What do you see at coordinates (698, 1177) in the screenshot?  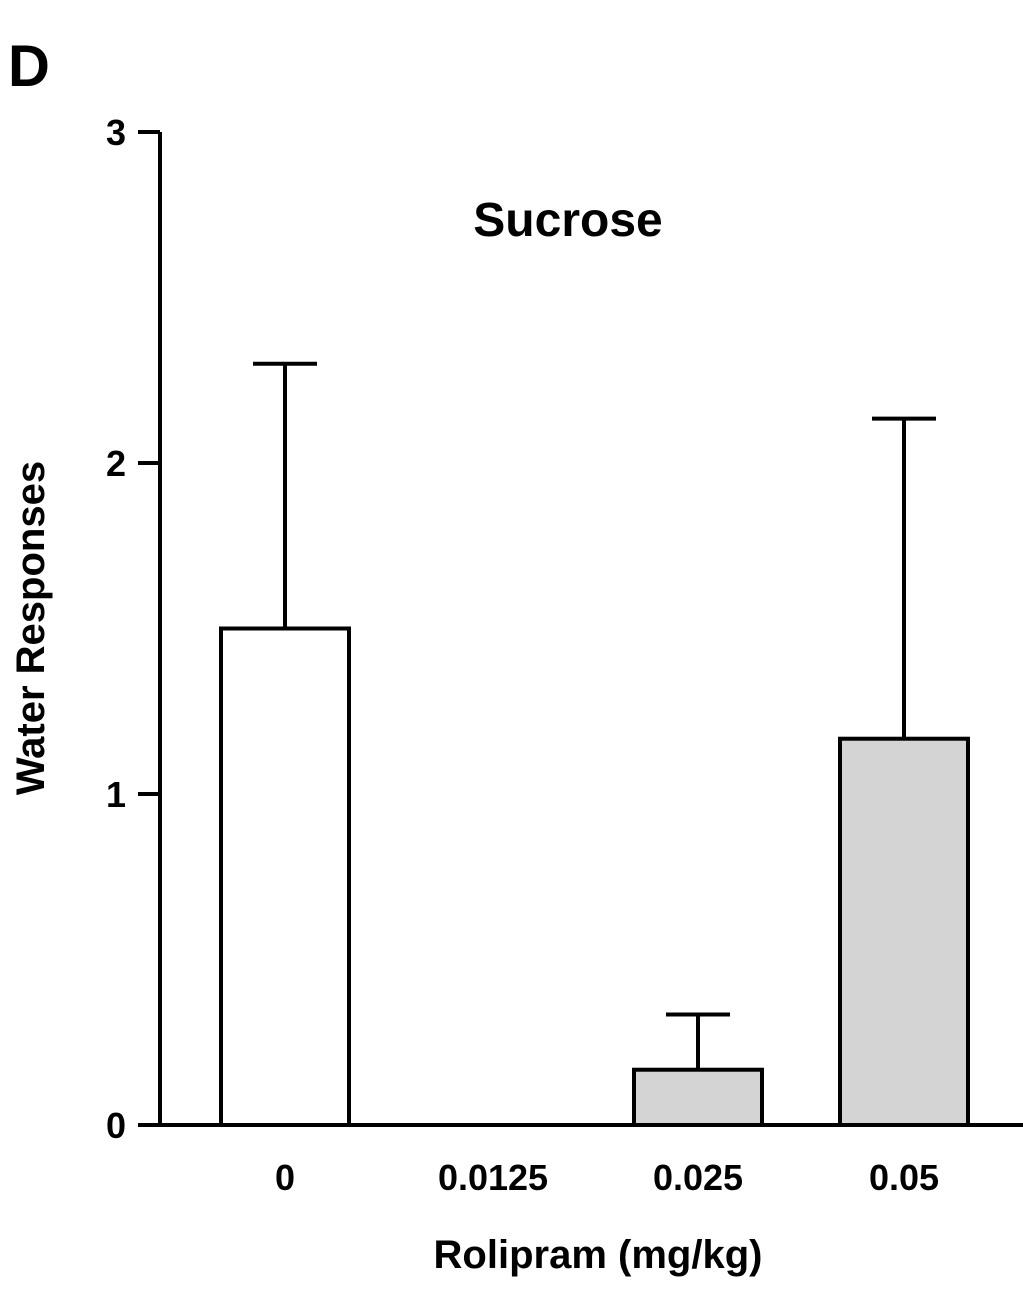 I see `x-tick-label: 0.025` at bounding box center [698, 1177].